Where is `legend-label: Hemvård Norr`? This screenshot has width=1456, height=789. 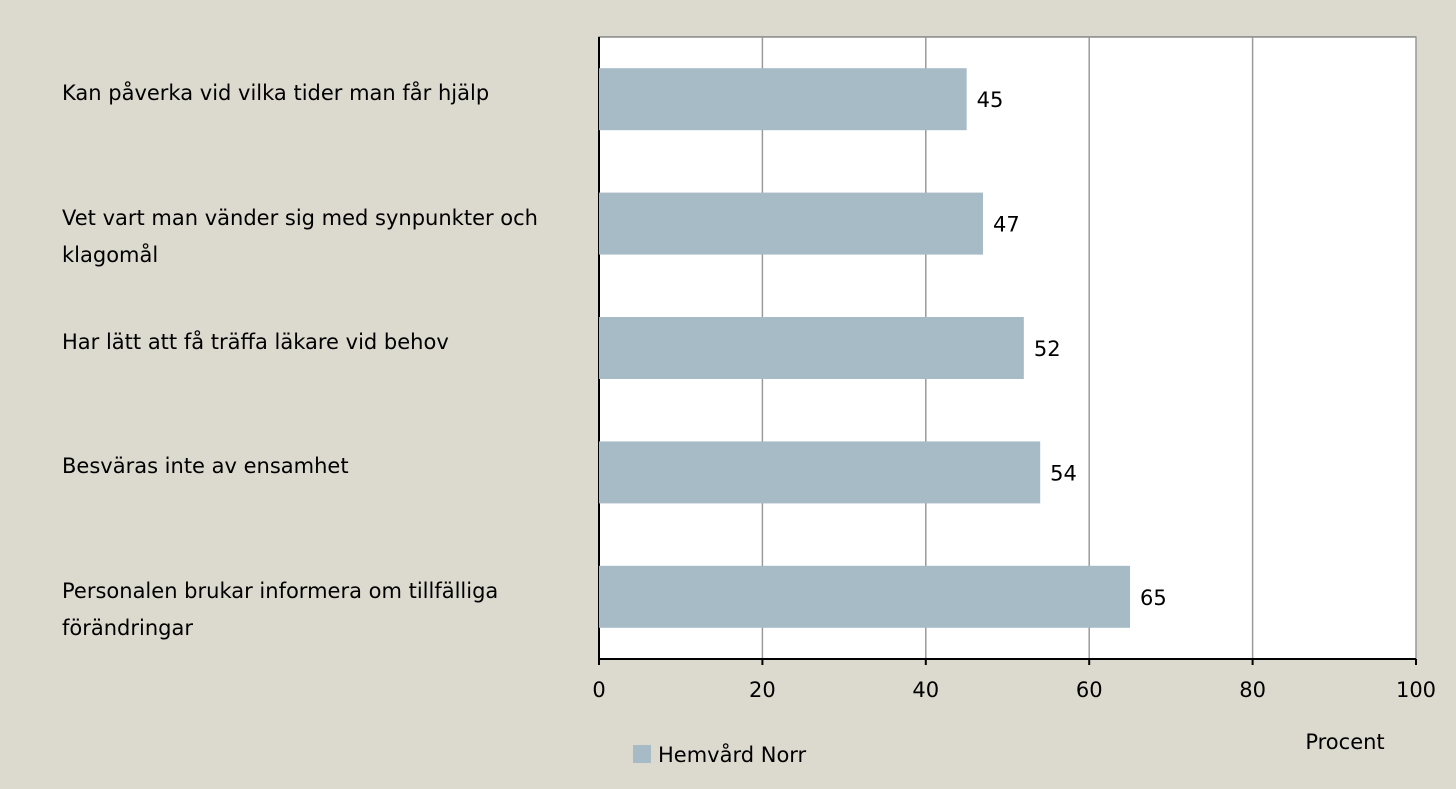
legend-label: Hemvård Norr is located at coordinates (732, 754).